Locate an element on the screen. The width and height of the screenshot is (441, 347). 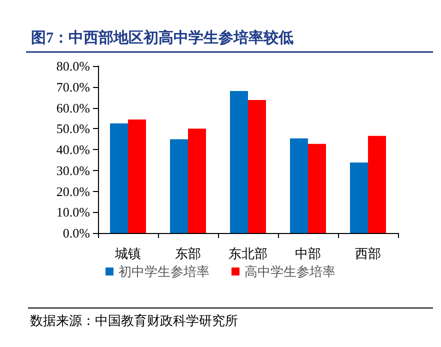
y-tick-label: 70.0% is located at coordinates (73, 86).